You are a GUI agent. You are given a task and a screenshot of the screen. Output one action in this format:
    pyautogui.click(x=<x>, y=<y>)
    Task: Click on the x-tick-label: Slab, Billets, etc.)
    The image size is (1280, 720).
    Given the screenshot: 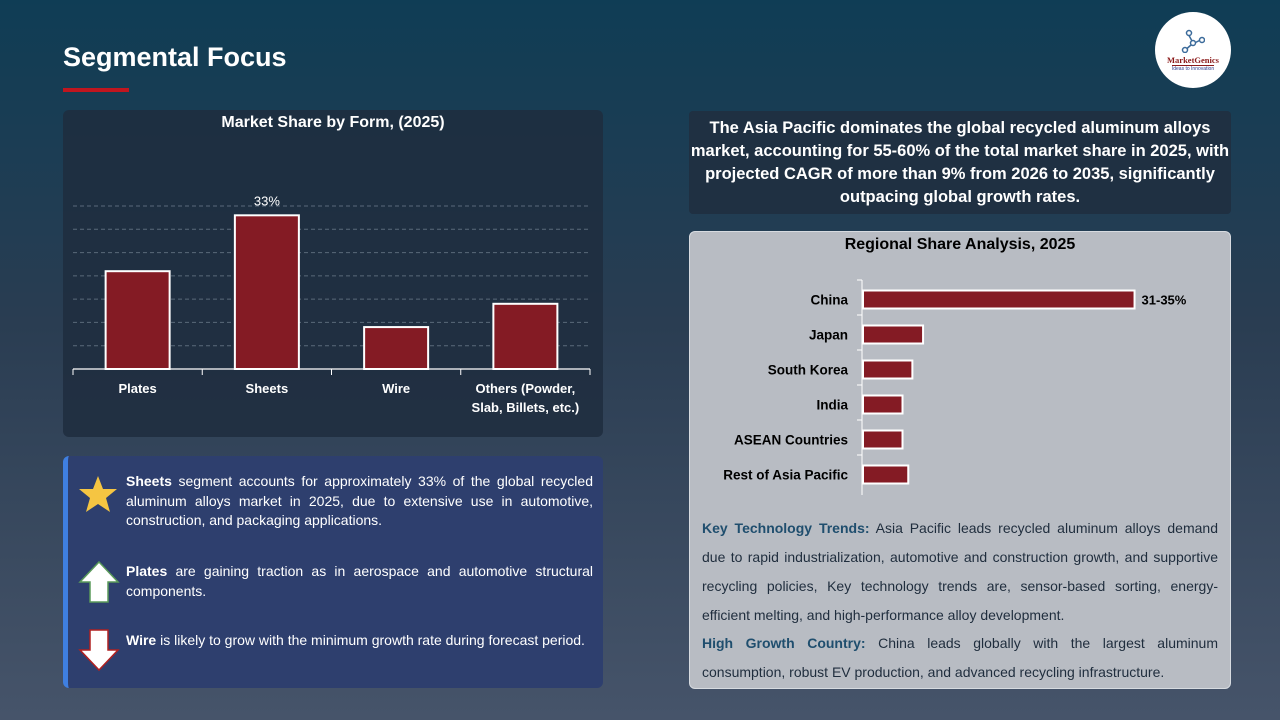 What is the action you would take?
    pyautogui.click(x=526, y=407)
    